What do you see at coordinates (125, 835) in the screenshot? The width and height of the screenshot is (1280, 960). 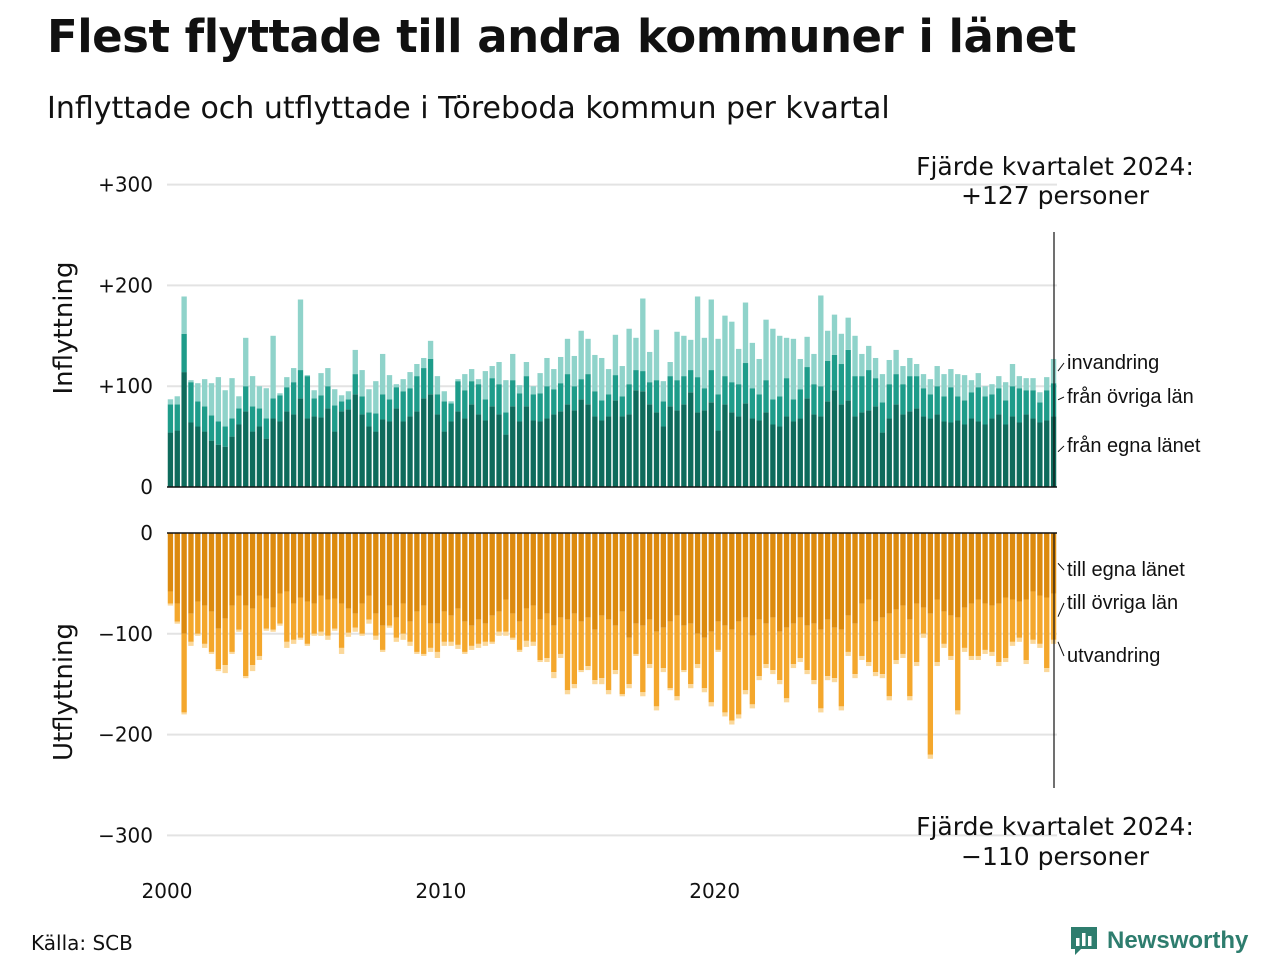 I see `ytick-bottom-300: −300` at bounding box center [125, 835].